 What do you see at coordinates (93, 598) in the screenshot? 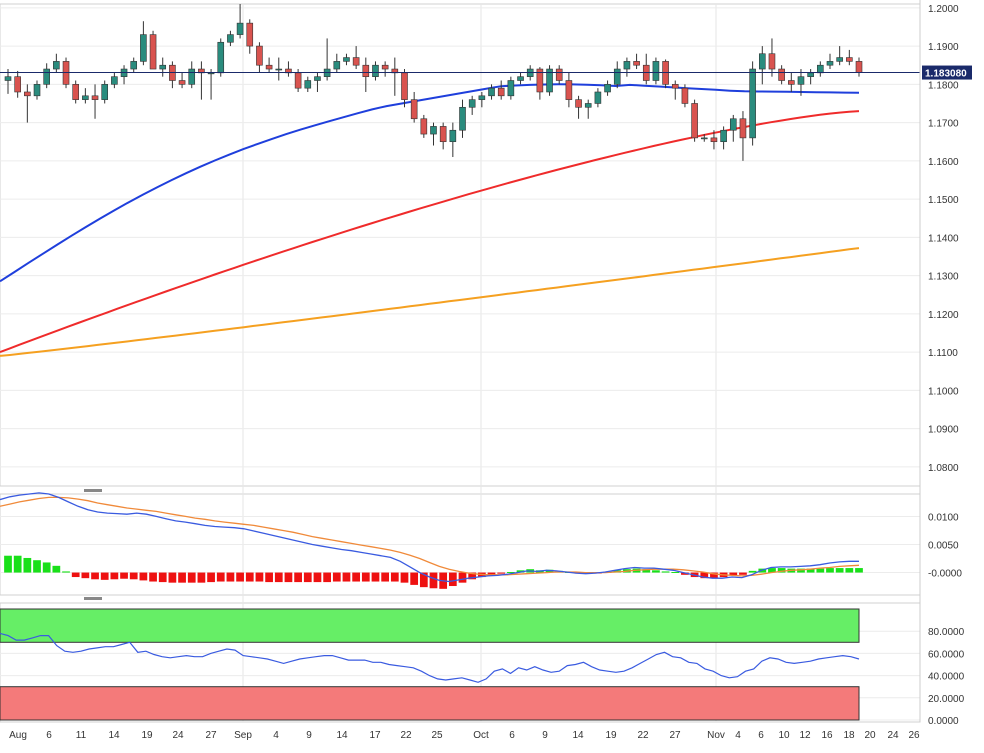
I see `rsi-resize-handle` at bounding box center [93, 598].